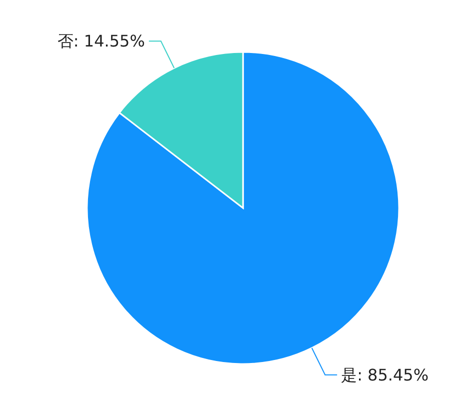 This screenshot has width=474, height=418. What do you see at coordinates (101, 41) in the screenshot?
I see `slice-label: 否: 14.55%` at bounding box center [101, 41].